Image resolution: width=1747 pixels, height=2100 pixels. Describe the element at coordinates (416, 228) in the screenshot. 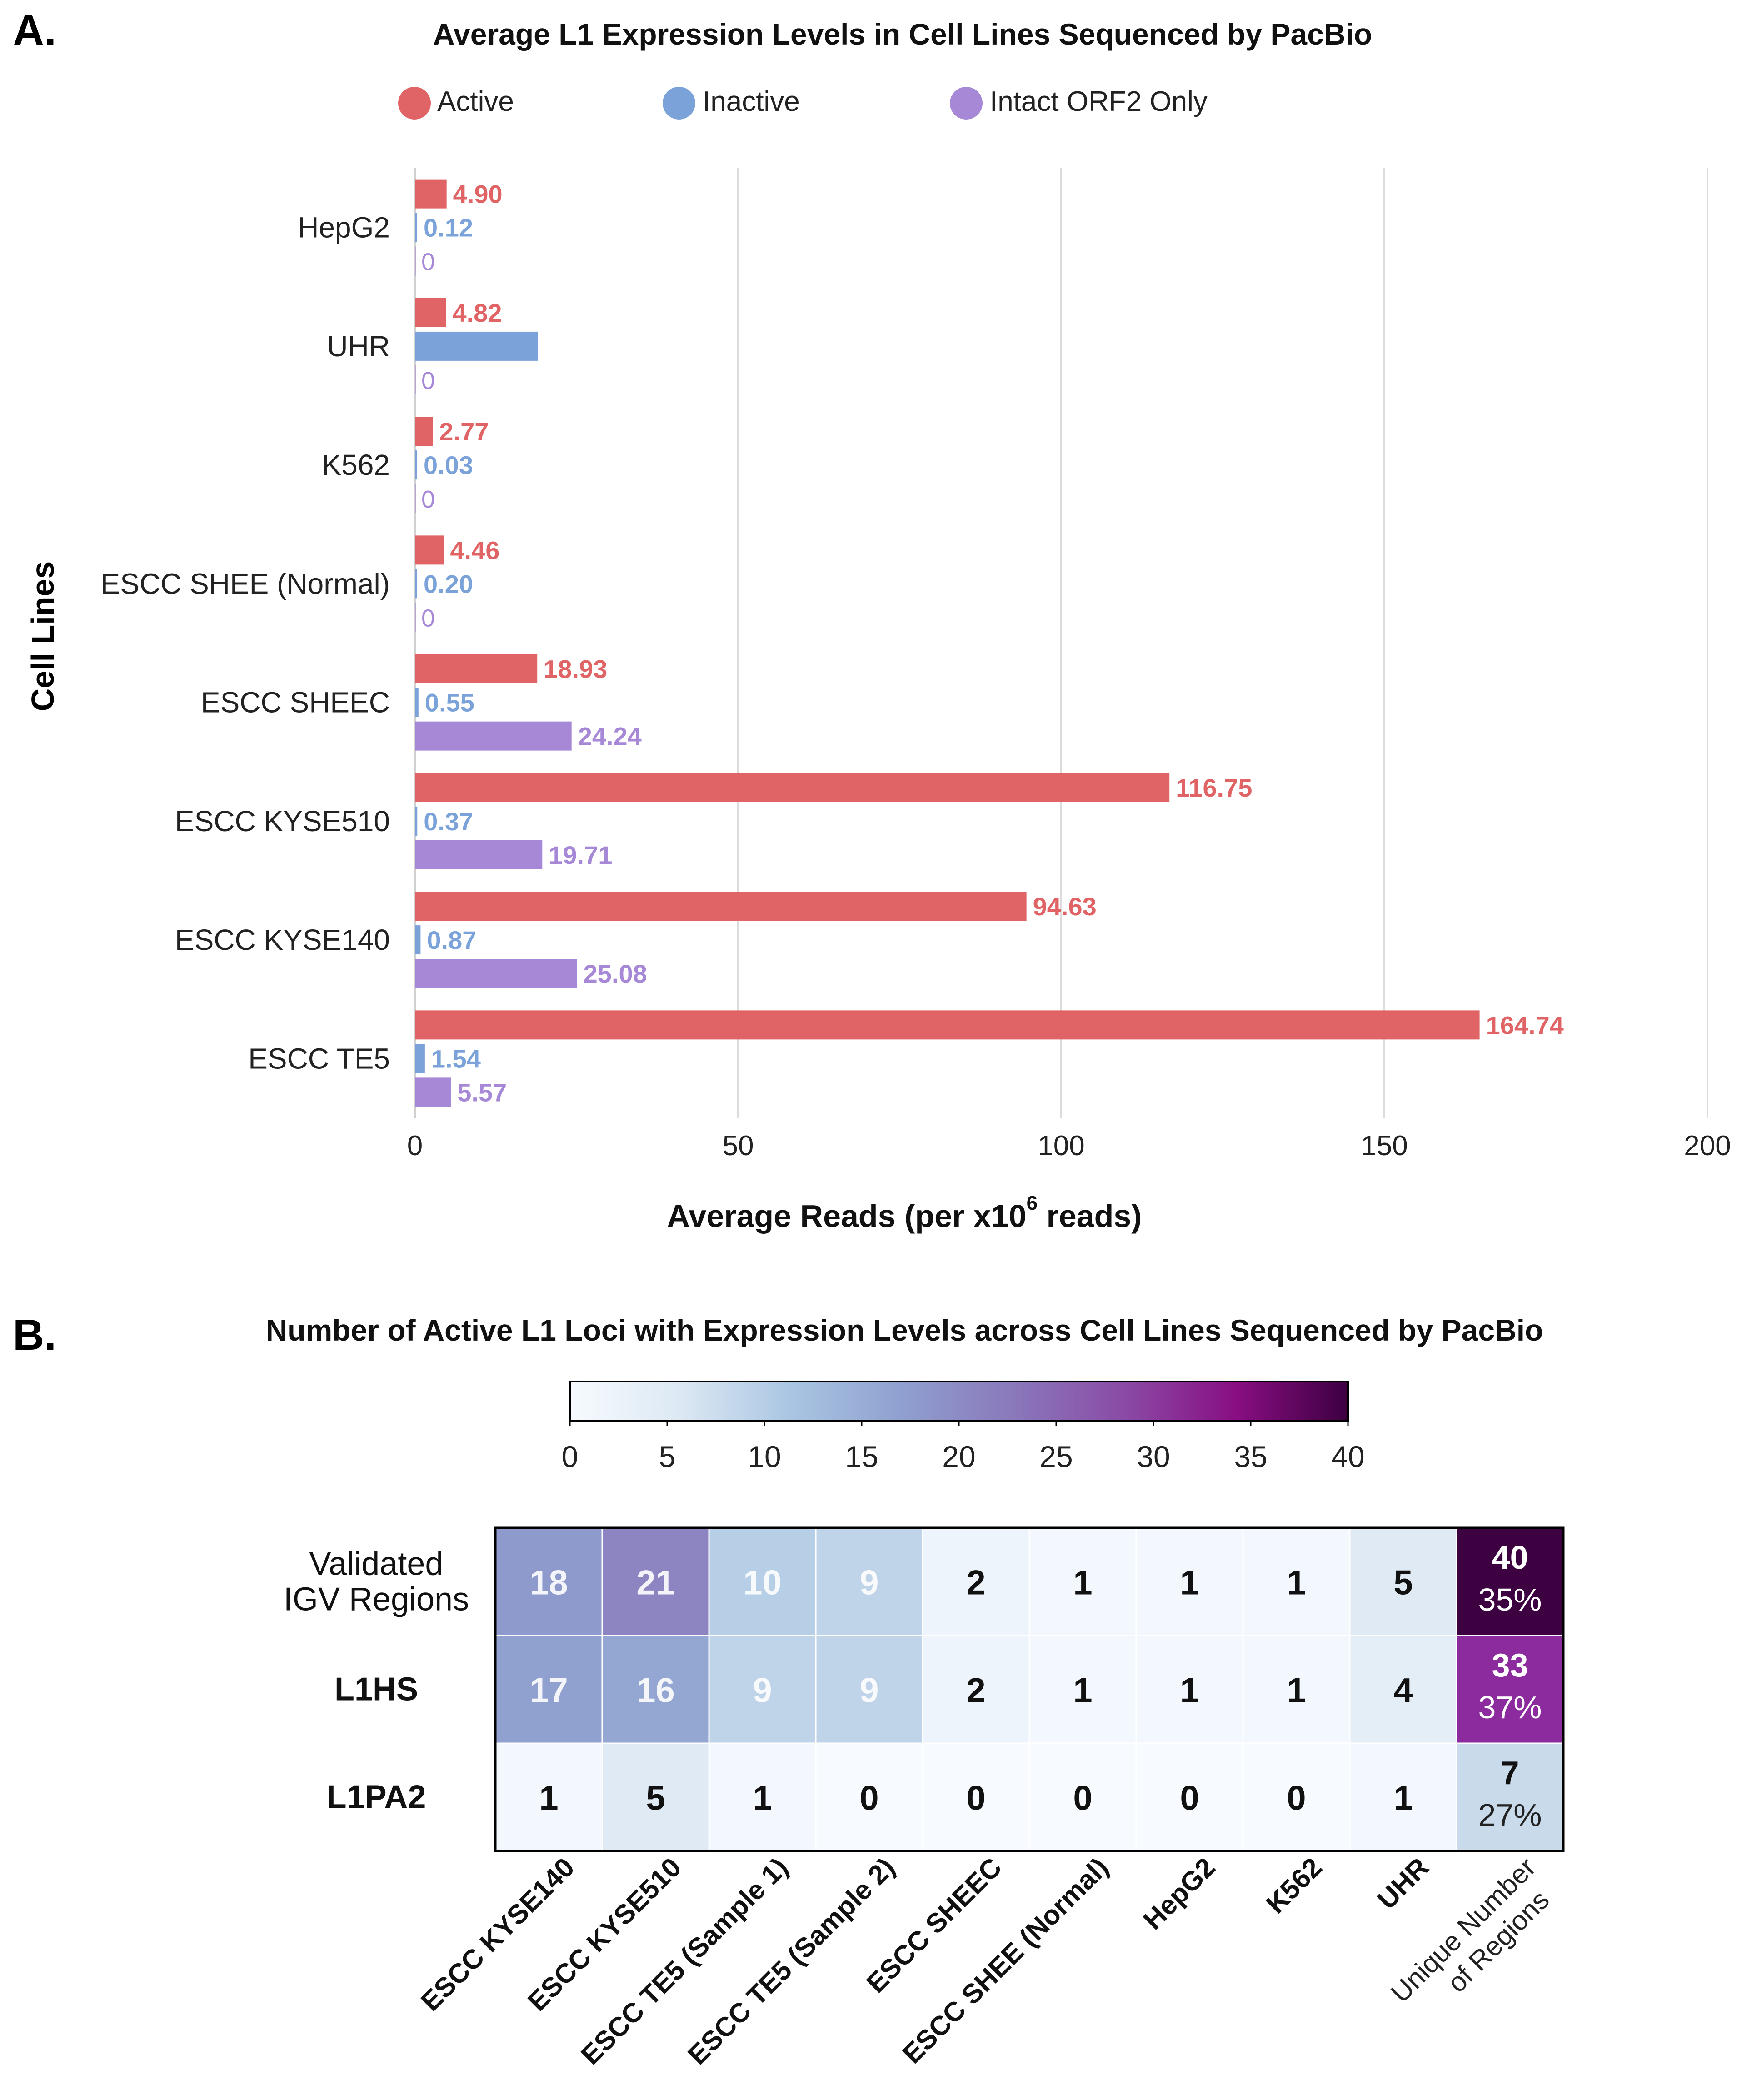

I see `bar-inactive-hepg2` at that location.